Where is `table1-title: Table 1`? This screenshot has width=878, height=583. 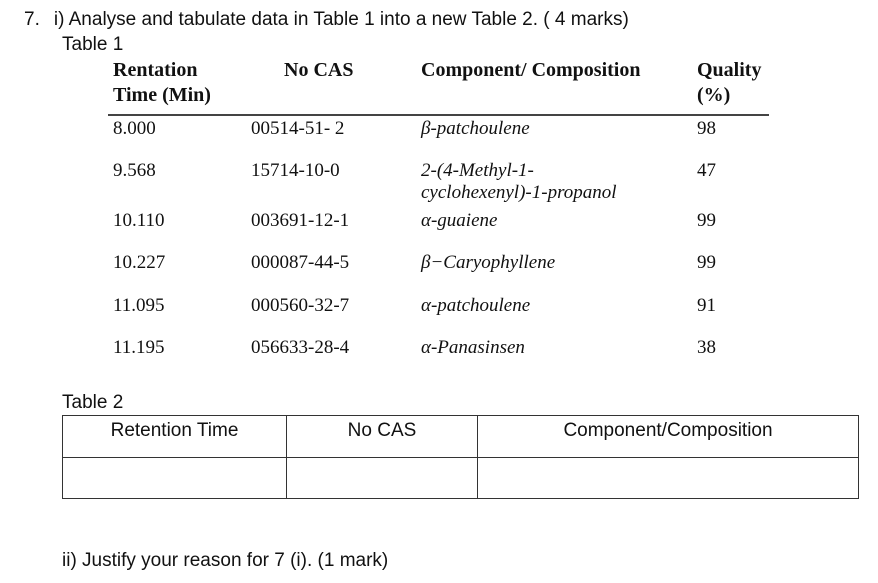
table1-title: Table 1 is located at coordinates (93, 44).